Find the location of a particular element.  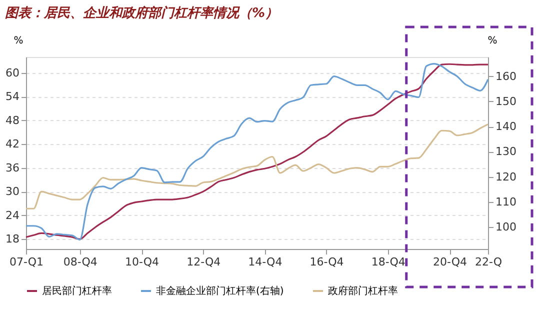

y2-tick-label: 150 is located at coordinates (506, 101).